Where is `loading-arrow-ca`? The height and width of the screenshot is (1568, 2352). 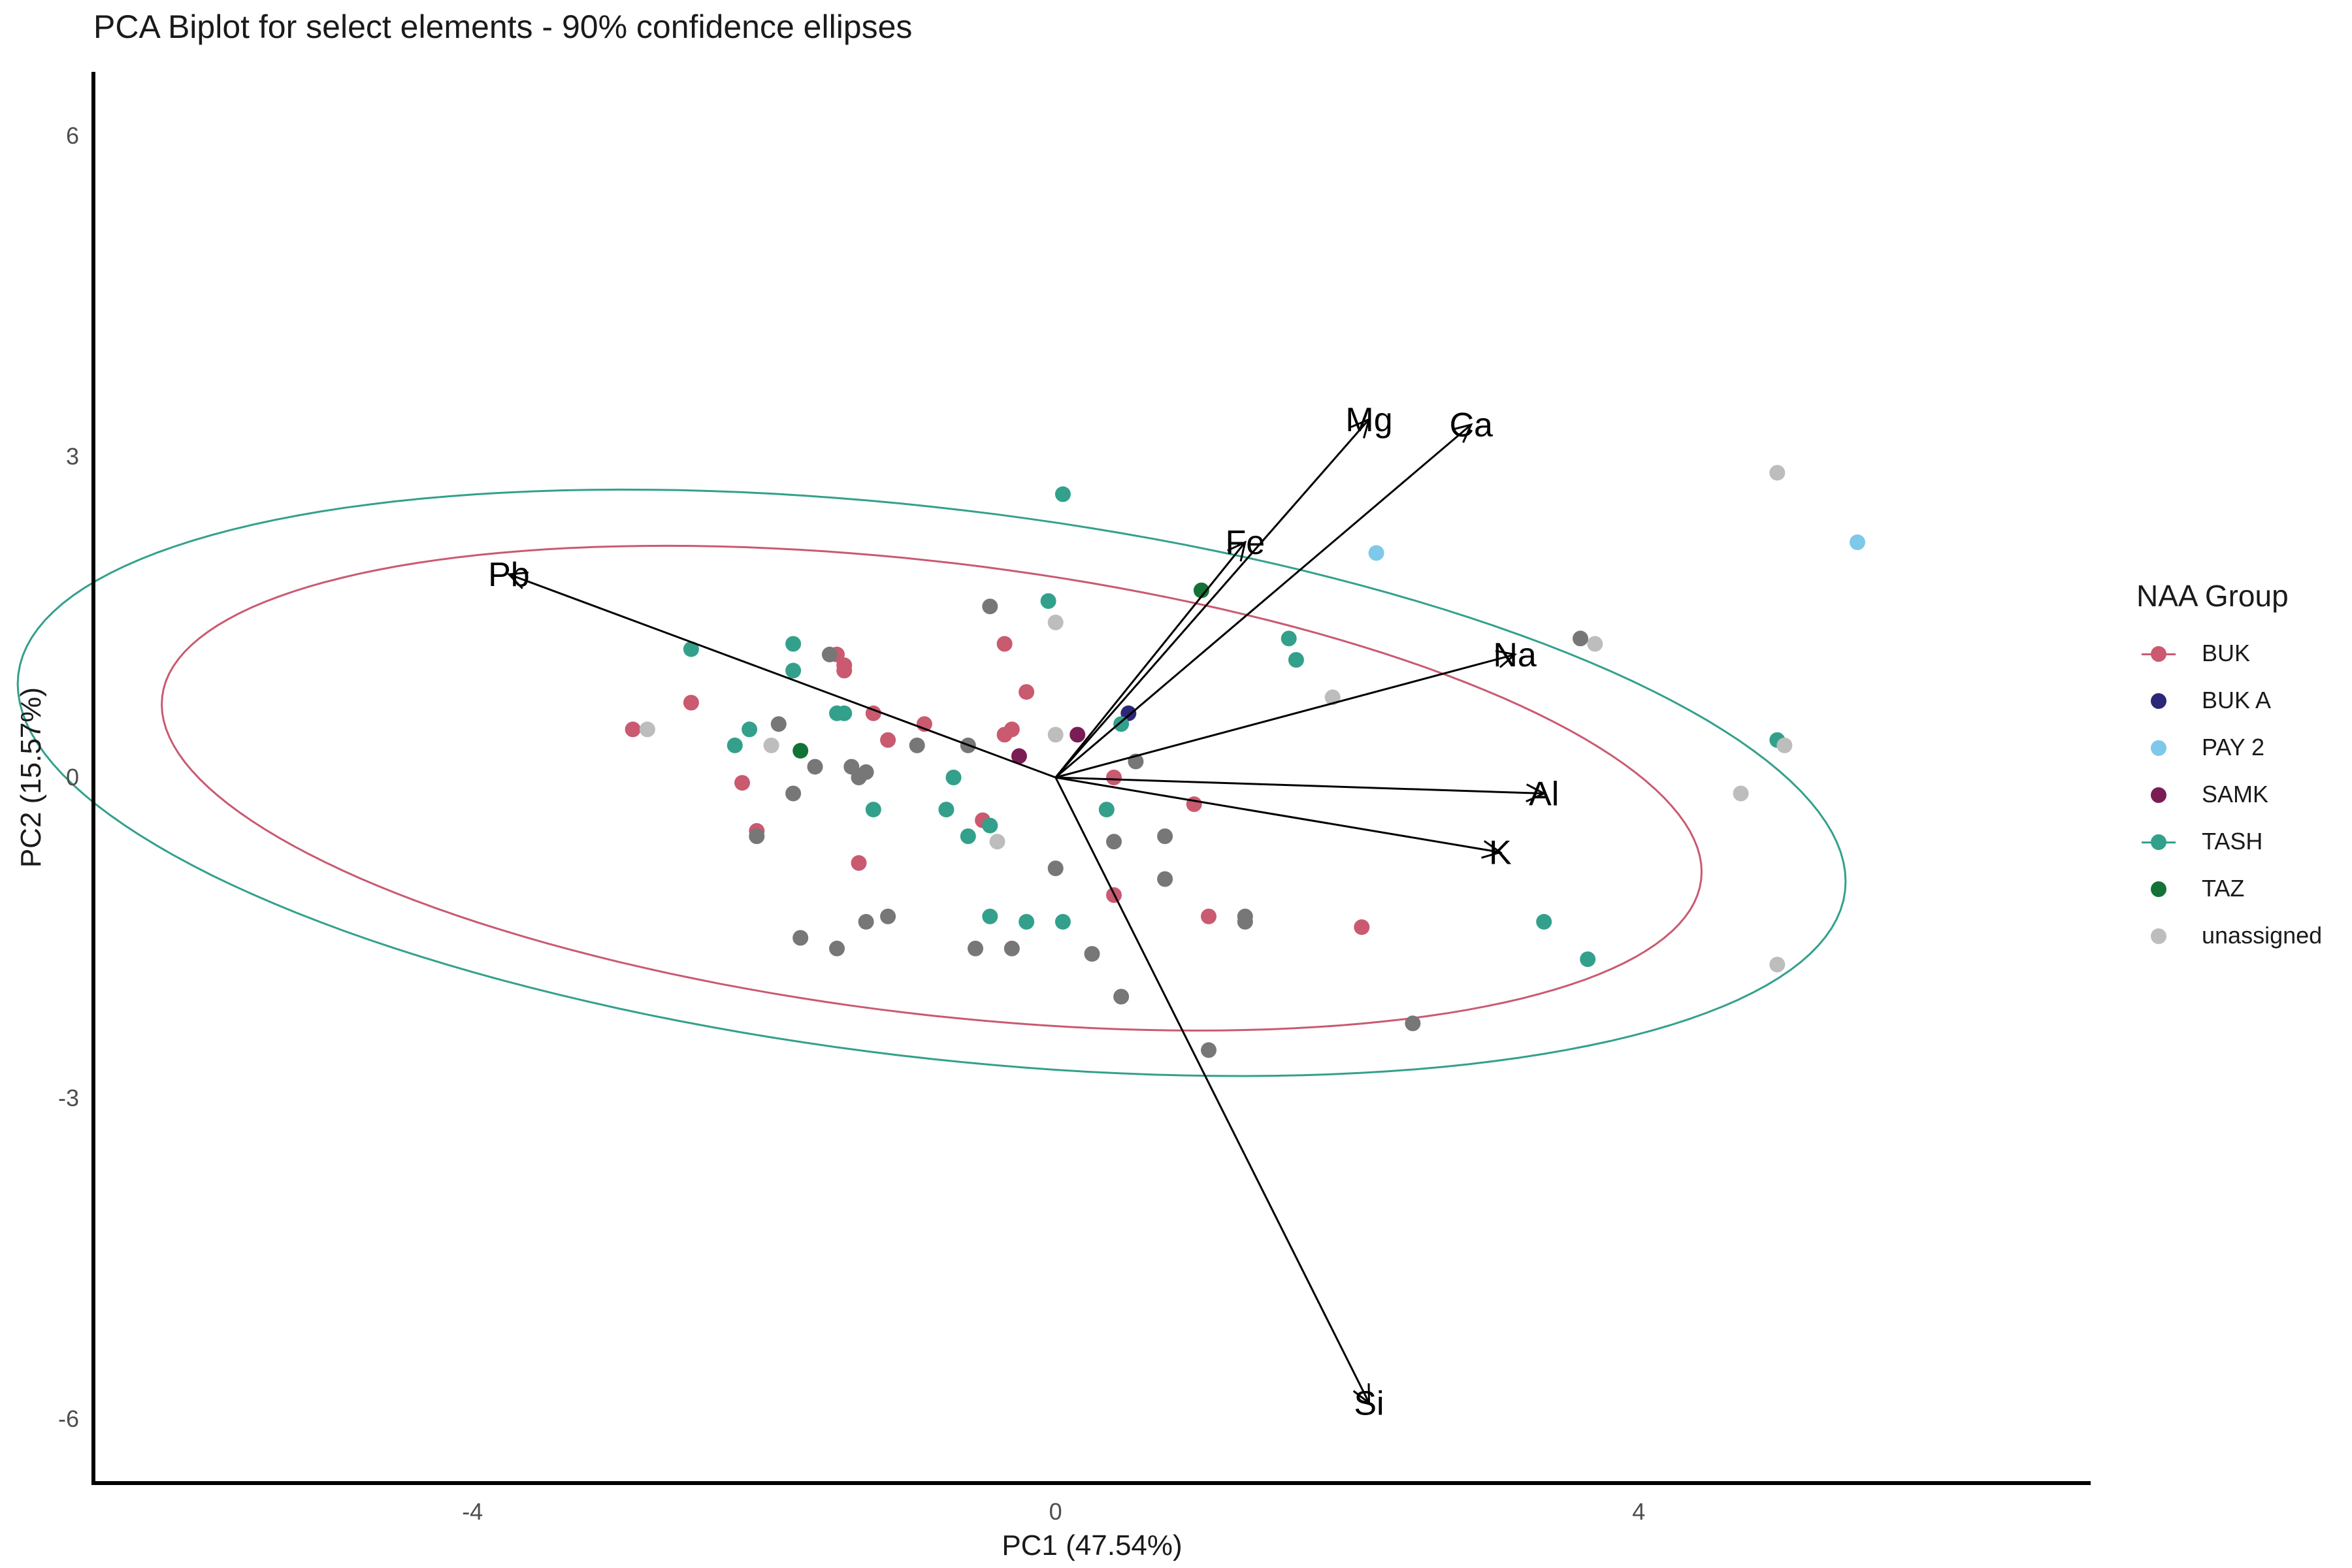 loading-arrow-ca is located at coordinates (1263, 601).